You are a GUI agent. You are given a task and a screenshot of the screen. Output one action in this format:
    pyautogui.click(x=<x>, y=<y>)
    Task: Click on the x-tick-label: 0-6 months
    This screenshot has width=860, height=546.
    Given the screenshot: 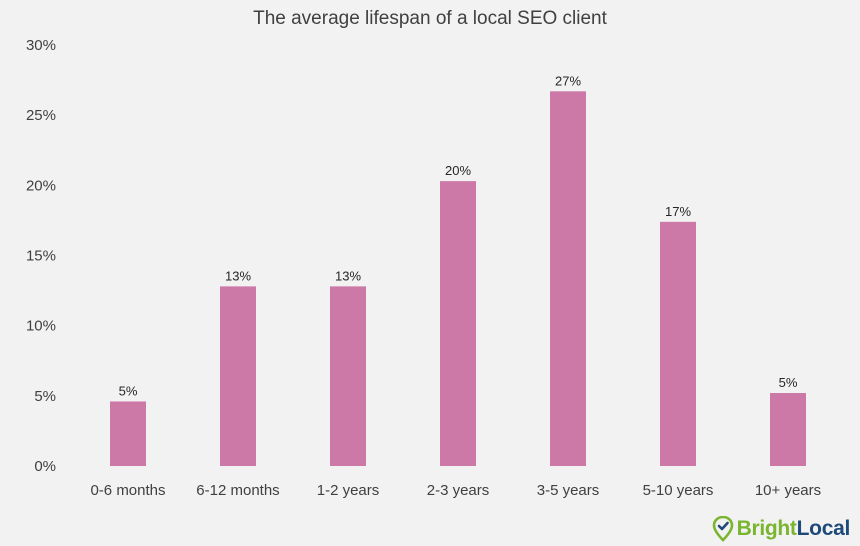 What is the action you would take?
    pyautogui.click(x=127, y=490)
    